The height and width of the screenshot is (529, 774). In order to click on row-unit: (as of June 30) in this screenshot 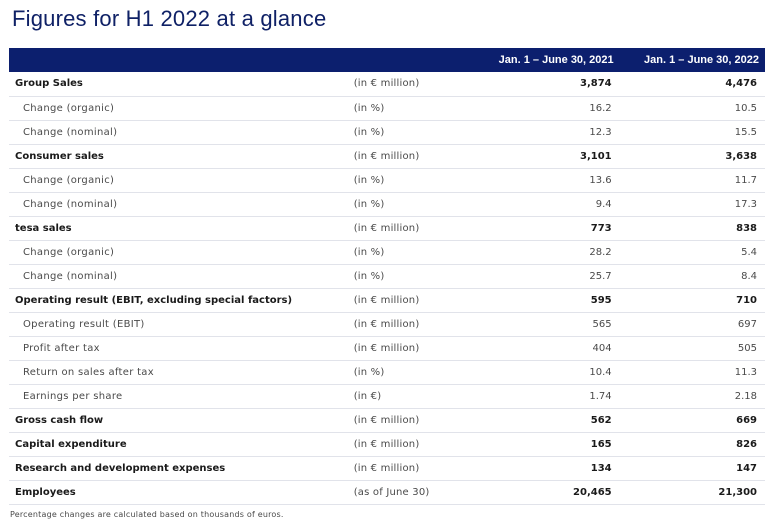, I will do `click(414, 492)`.